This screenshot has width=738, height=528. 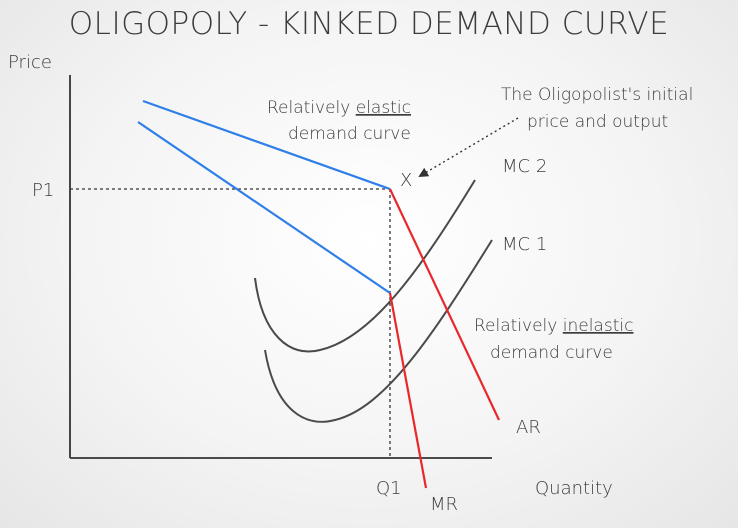 What do you see at coordinates (528, 427) in the screenshot?
I see `ar-label: AR` at bounding box center [528, 427].